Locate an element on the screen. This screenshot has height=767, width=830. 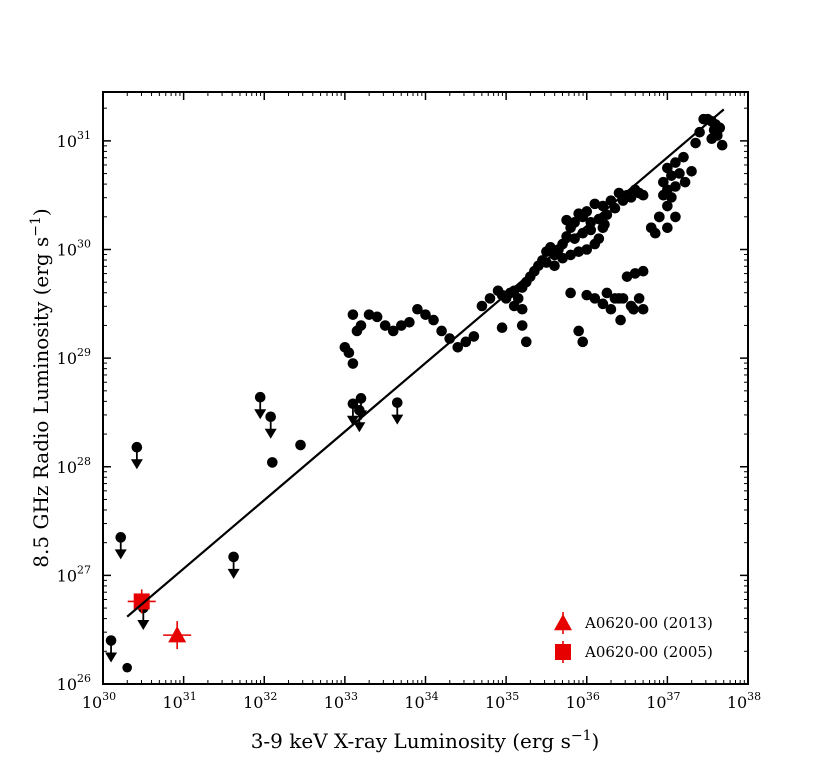
square-marker is located at coordinates (141, 601).